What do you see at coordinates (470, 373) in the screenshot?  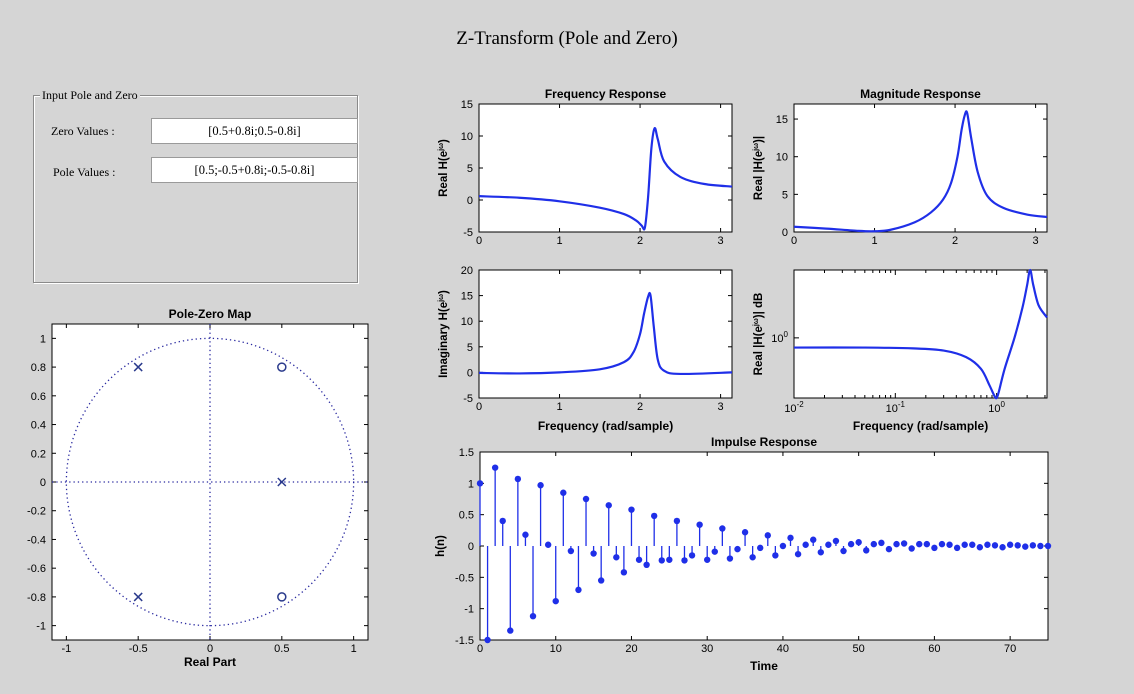 I see `imaginary-frequency-response-ytick-label: 0` at bounding box center [470, 373].